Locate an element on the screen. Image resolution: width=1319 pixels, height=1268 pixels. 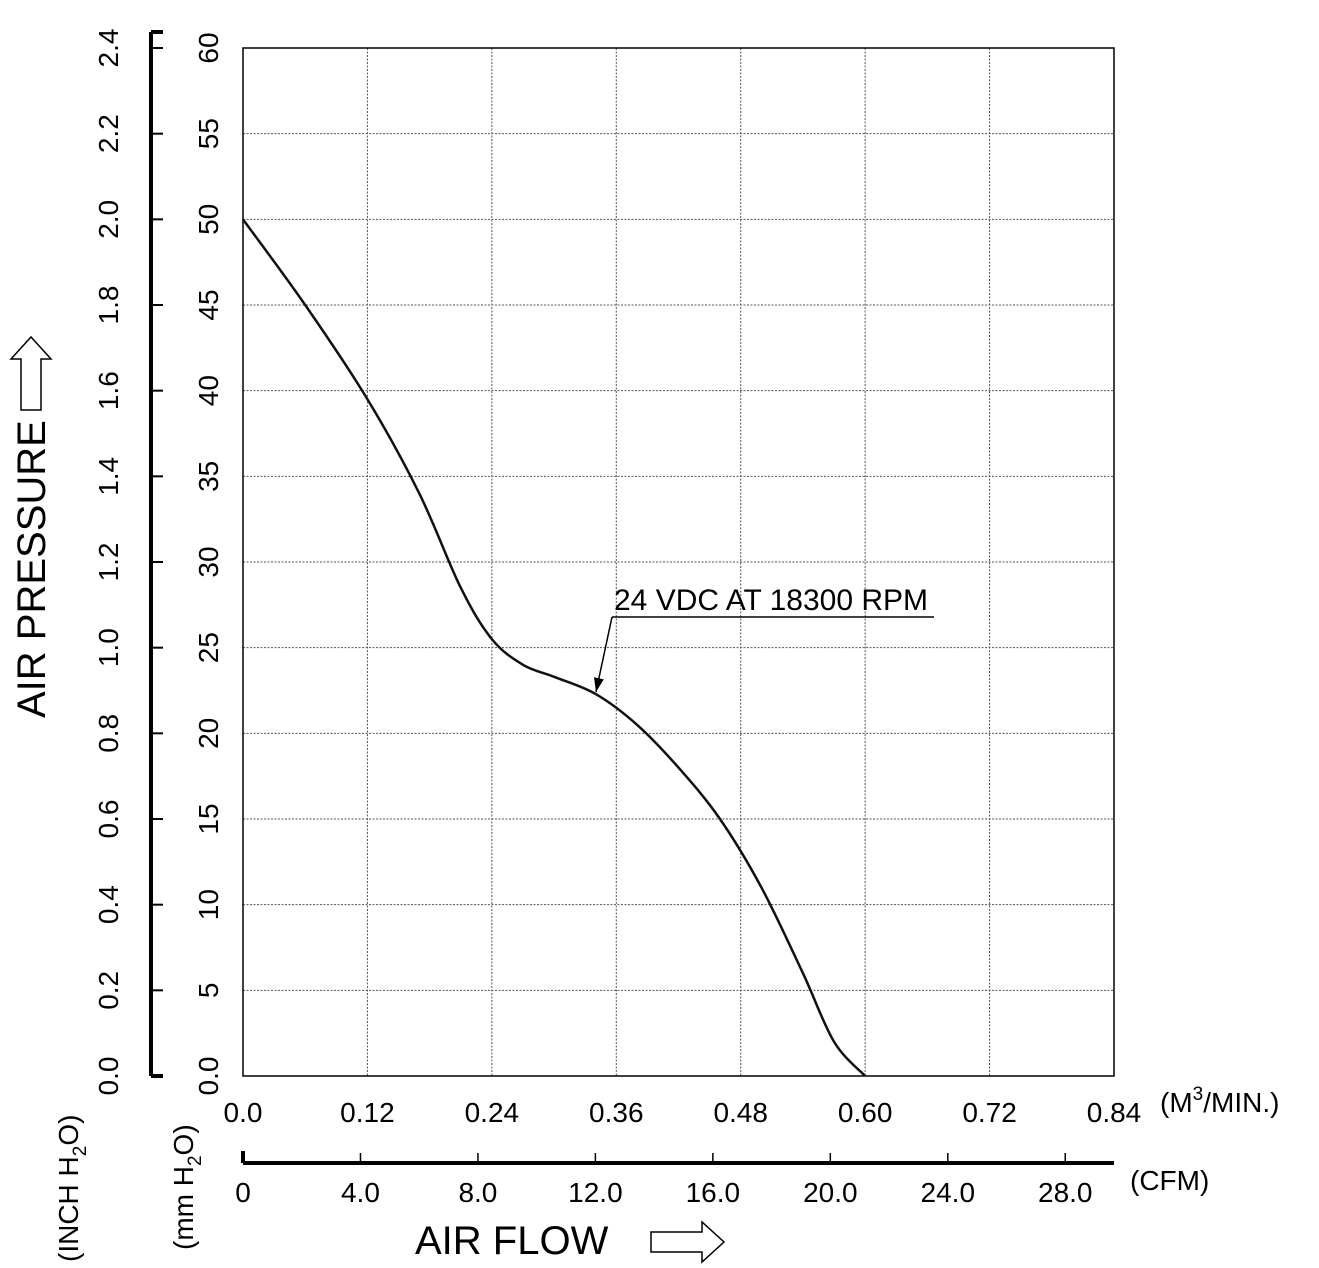
annotation-arrowhead is located at coordinates (599, 684).